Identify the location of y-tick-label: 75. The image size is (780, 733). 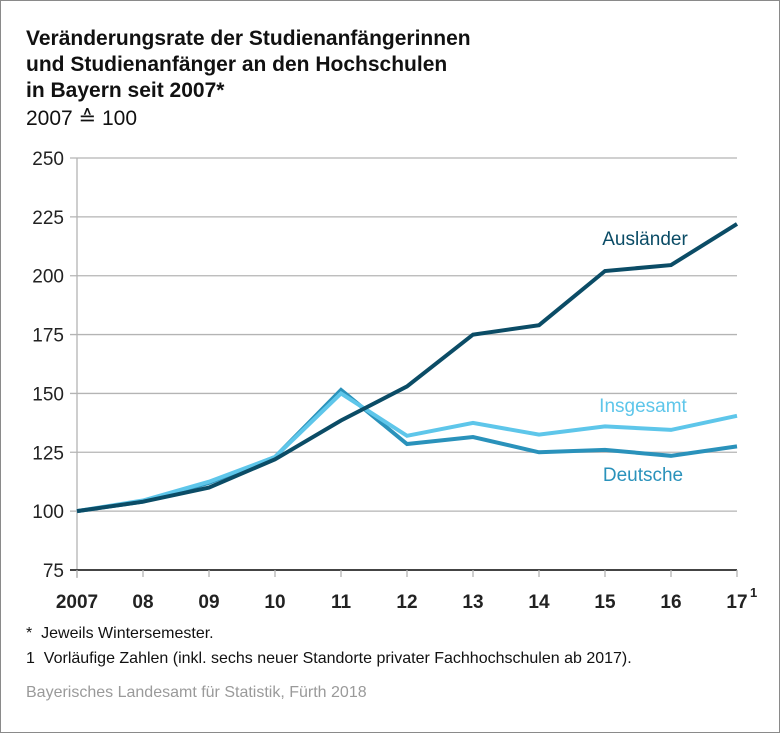
(53, 571).